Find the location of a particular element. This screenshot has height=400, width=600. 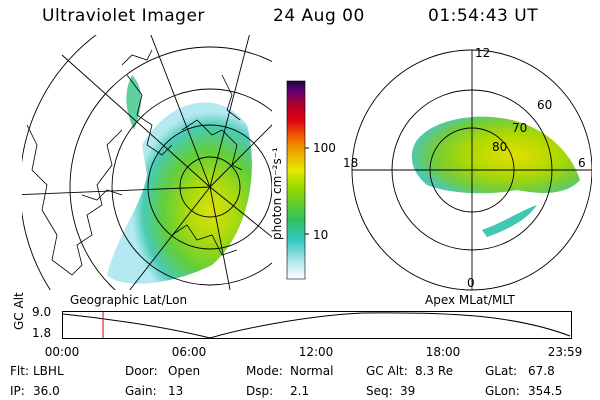

altitude-axis-title: GC Alt is located at coordinates (19, 311).